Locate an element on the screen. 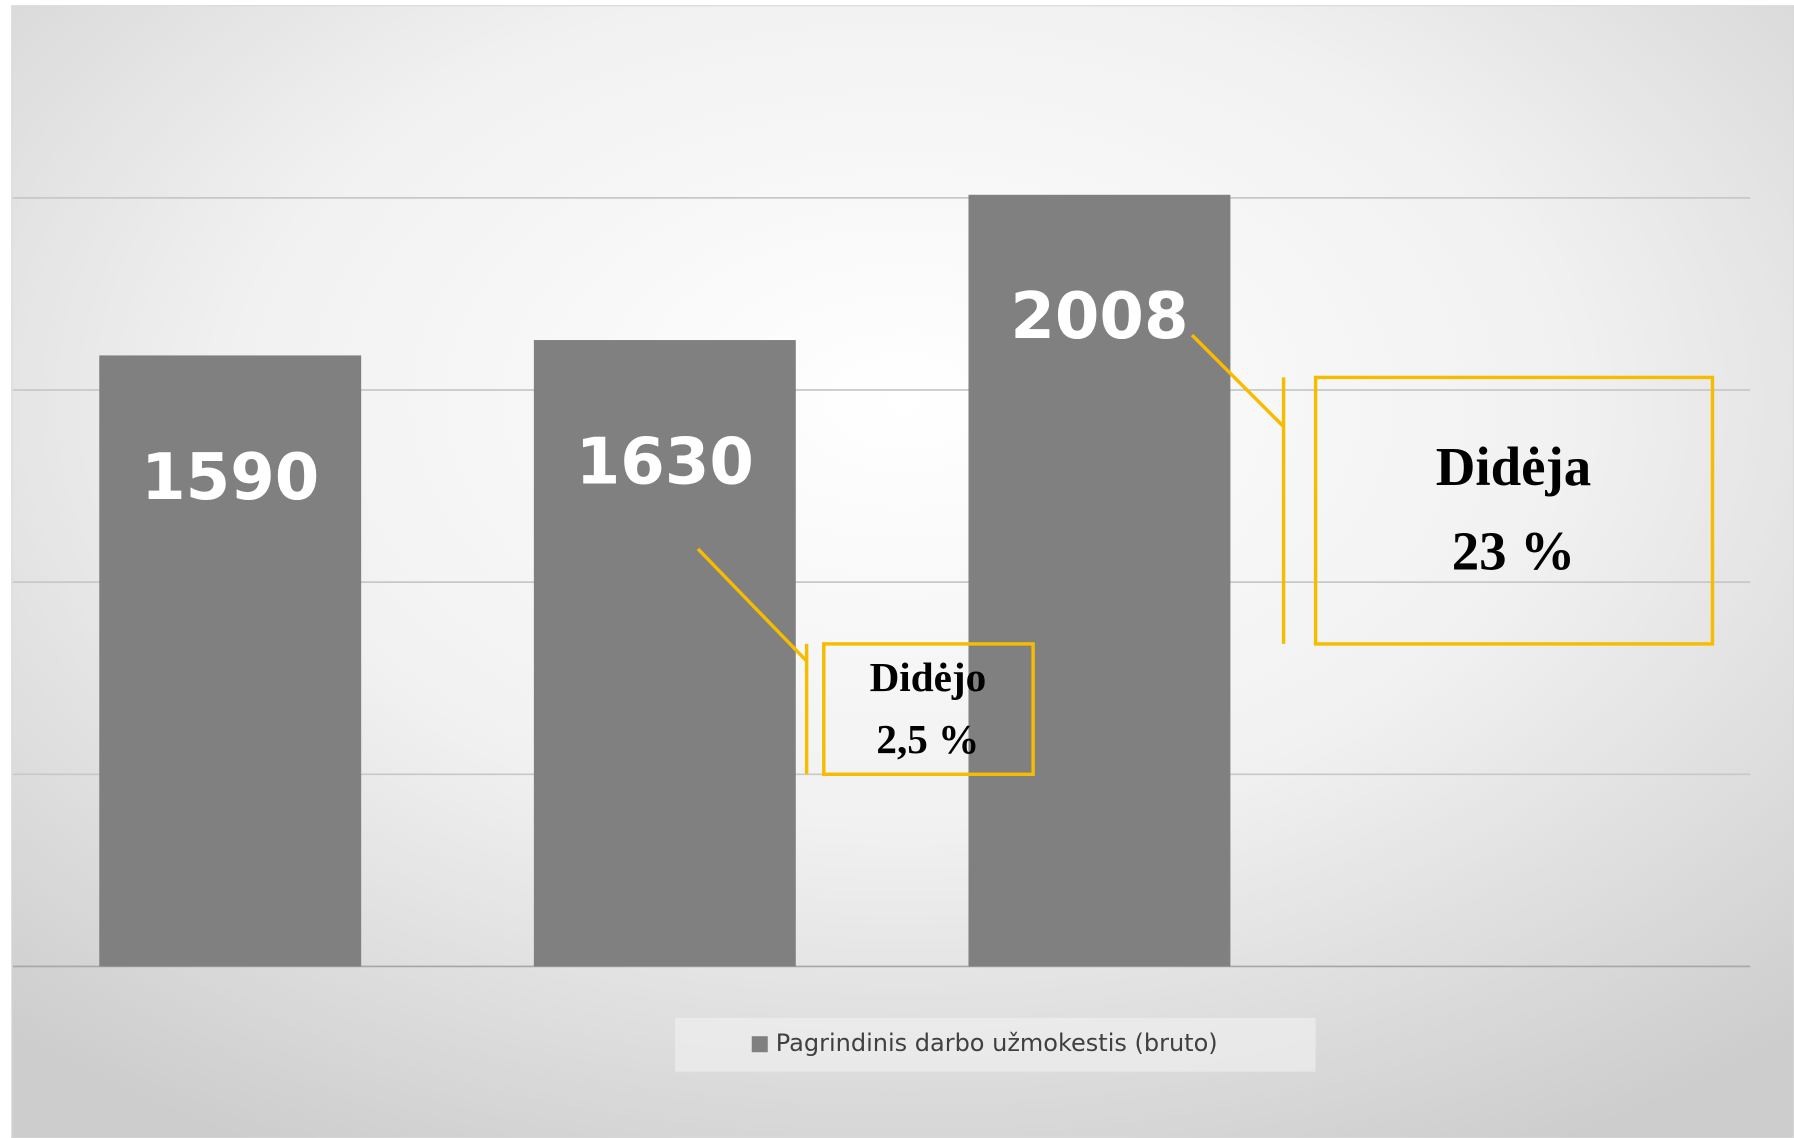 This screenshot has height=1138, width=1794. data-label: 2008 is located at coordinates (1099, 317).